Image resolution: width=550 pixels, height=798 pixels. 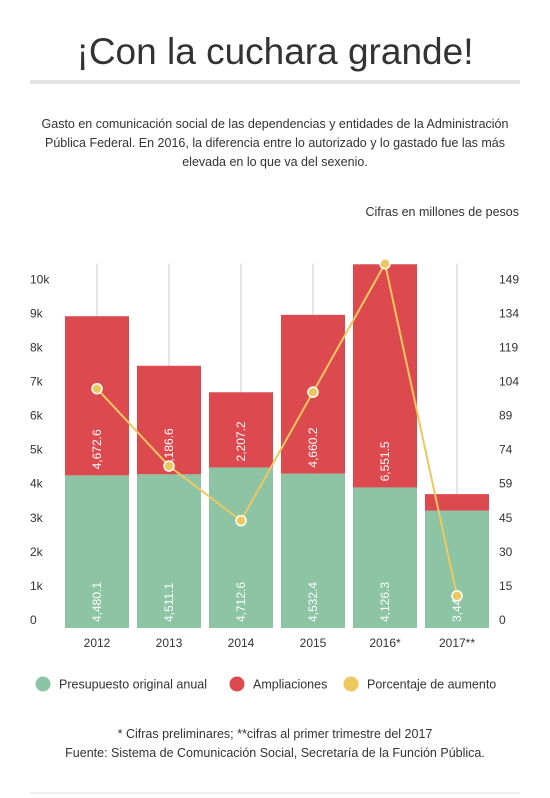 I want to click on value-label: 2,207.2, so click(x=241, y=441).